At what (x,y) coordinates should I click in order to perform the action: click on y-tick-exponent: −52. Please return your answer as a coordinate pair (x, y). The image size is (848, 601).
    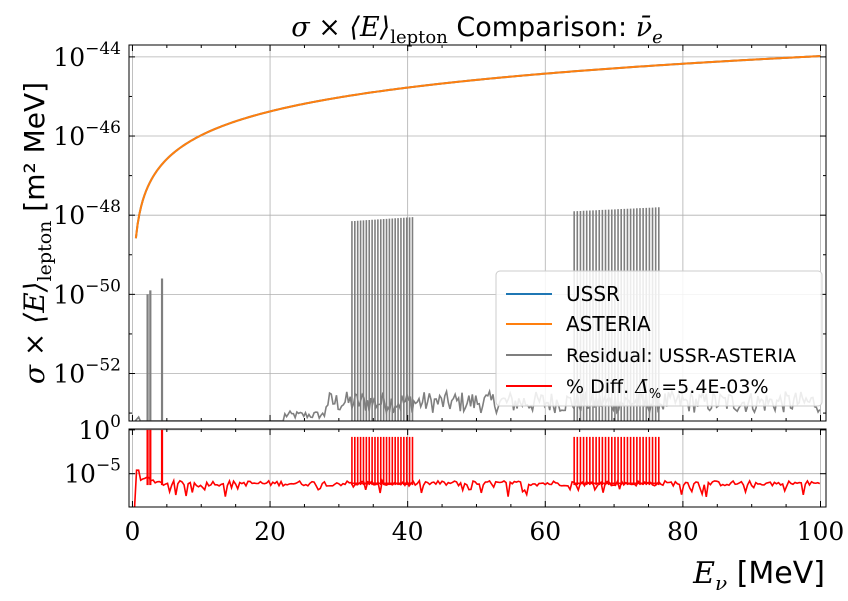
    Looking at the image, I should click on (103, 366).